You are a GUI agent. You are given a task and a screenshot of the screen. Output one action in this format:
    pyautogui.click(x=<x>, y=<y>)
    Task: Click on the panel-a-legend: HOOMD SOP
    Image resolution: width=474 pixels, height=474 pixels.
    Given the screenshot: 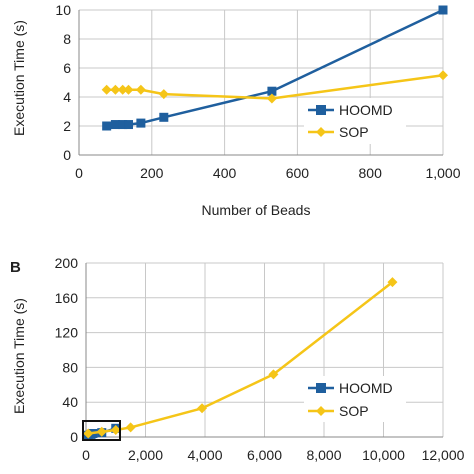 What is the action you would take?
    pyautogui.click(x=355, y=121)
    